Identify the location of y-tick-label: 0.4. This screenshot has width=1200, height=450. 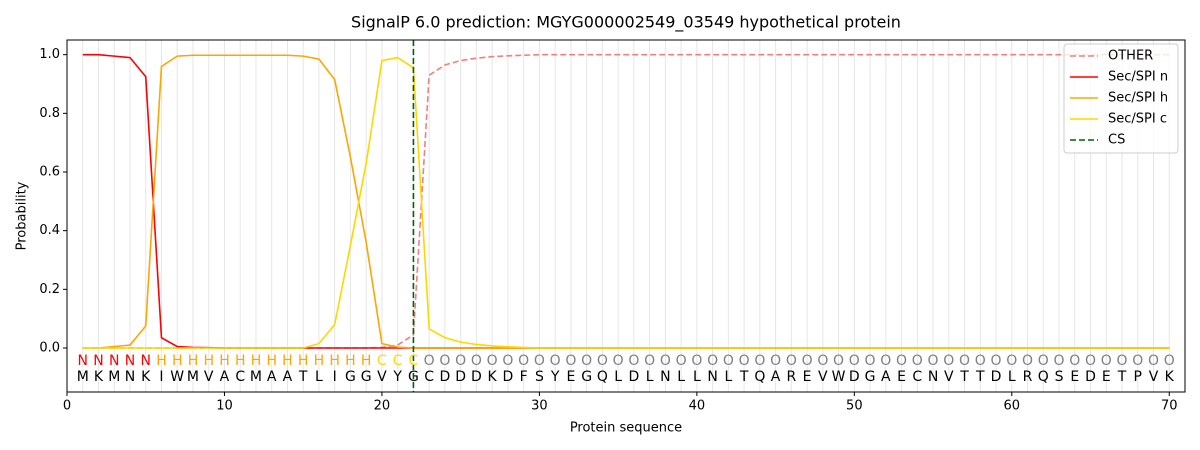
(49, 230).